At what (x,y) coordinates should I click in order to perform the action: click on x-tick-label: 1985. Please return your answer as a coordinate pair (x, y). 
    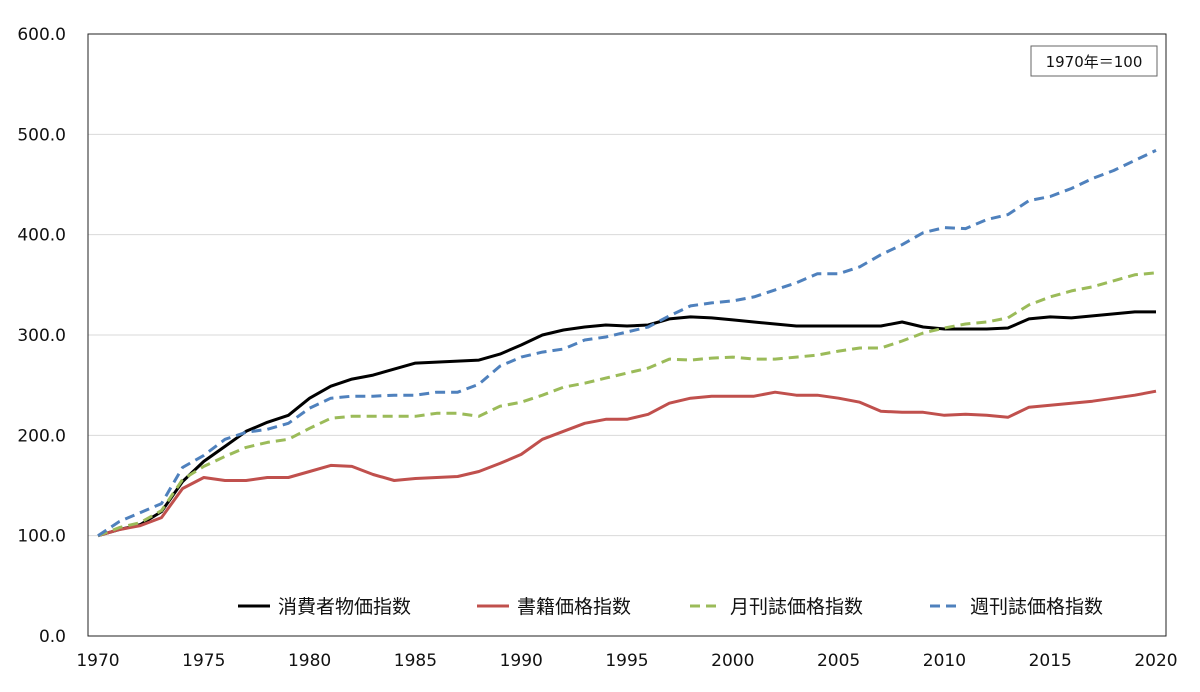
    Looking at the image, I should click on (415, 661).